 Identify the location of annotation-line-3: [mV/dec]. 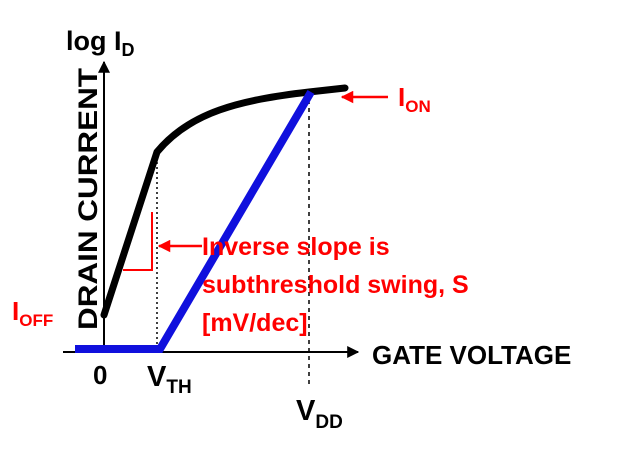
(255, 323).